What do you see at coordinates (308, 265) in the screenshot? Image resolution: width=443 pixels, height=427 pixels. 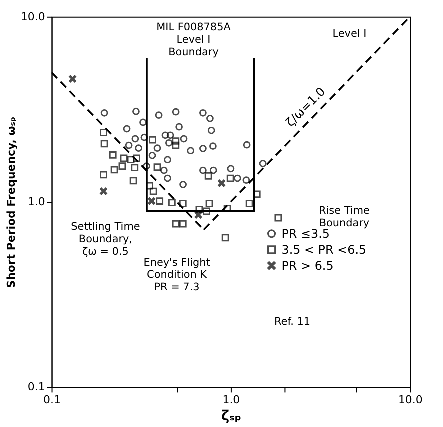 I see `legend-label: PR > 6.5` at bounding box center [308, 265].